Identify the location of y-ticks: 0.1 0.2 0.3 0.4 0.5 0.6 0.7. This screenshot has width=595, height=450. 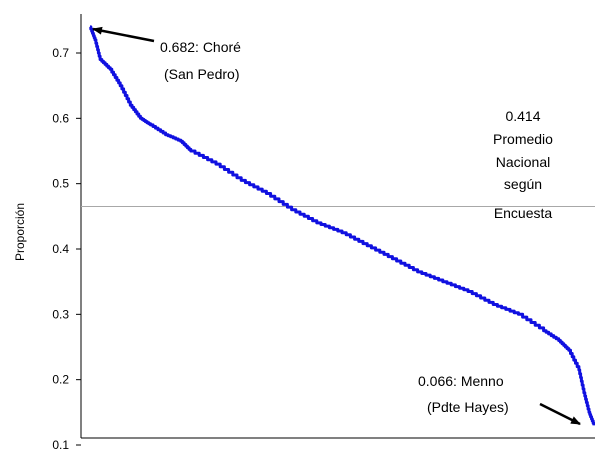
(66, 248).